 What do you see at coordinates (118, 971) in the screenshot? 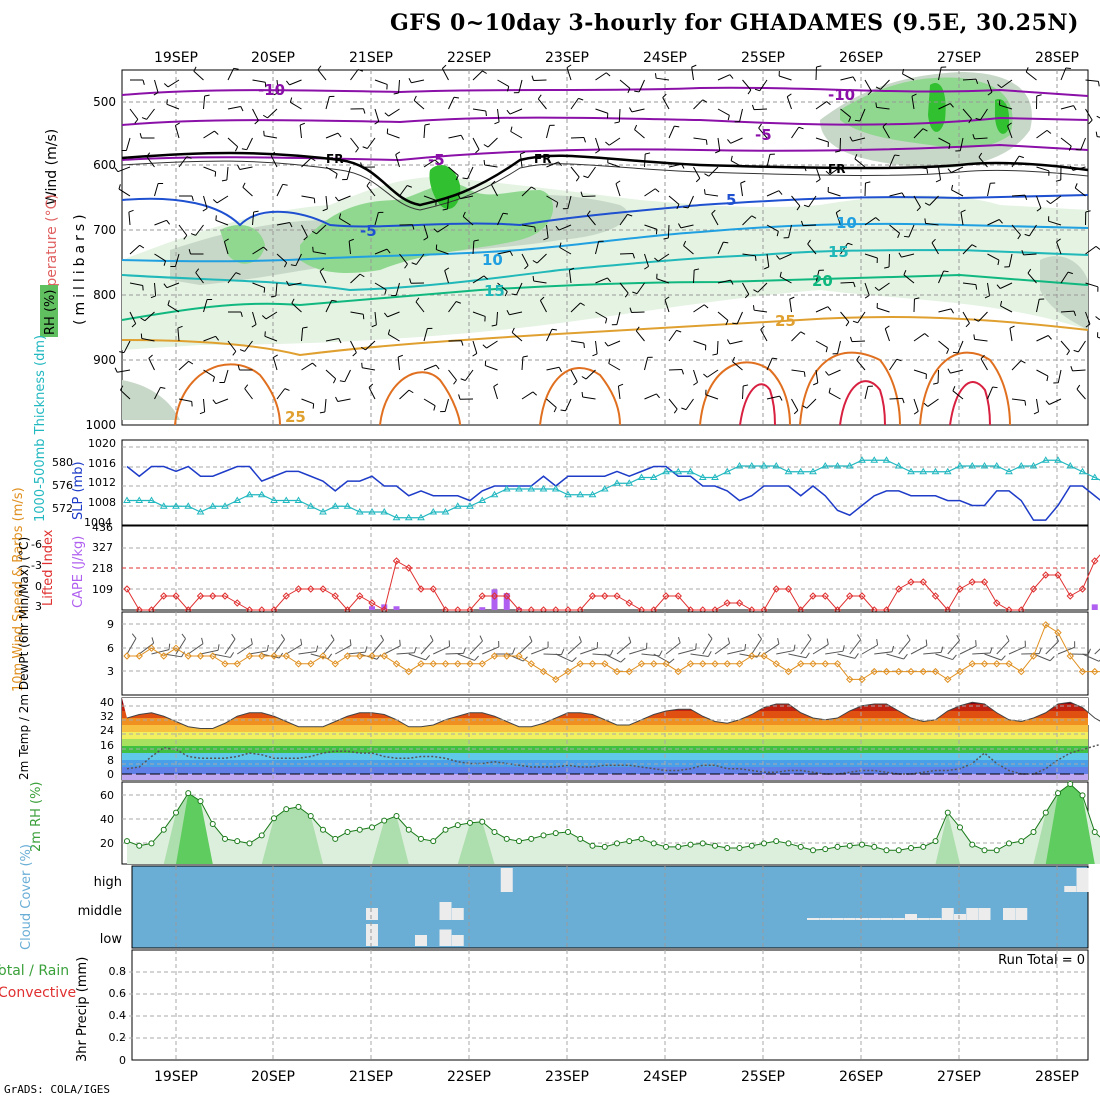
I see `precip-tick-0.8: 0.8` at bounding box center [118, 971].